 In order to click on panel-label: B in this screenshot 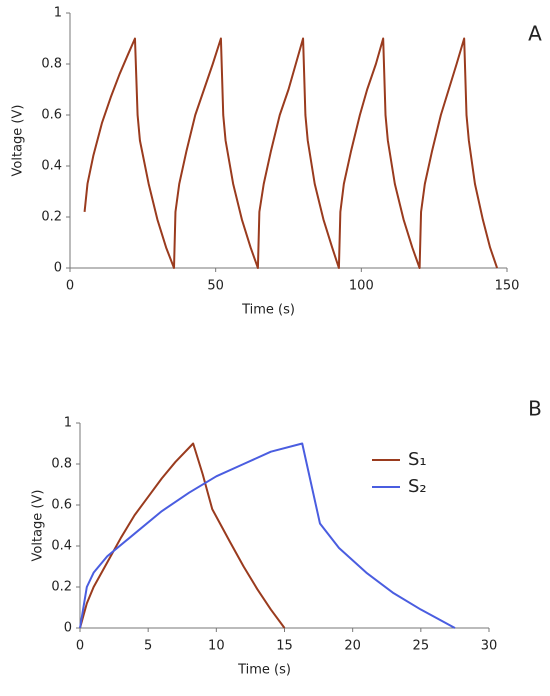, I will do `click(535, 409)`.